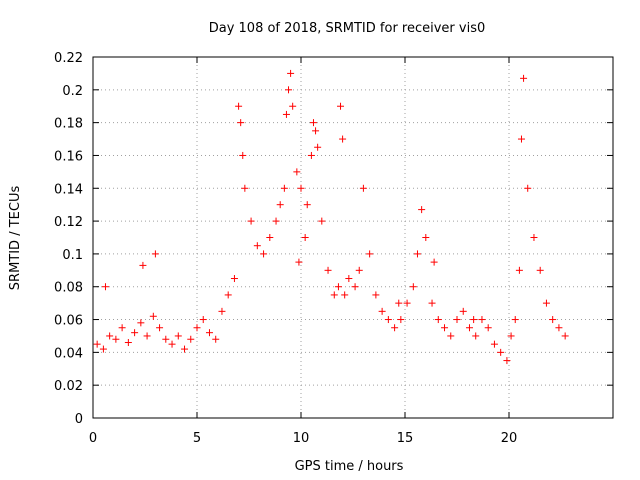 Image resolution: width=640 pixels, height=480 pixels. What do you see at coordinates (68, 386) in the screenshot?
I see `y-tick-label: 0.02` at bounding box center [68, 386].